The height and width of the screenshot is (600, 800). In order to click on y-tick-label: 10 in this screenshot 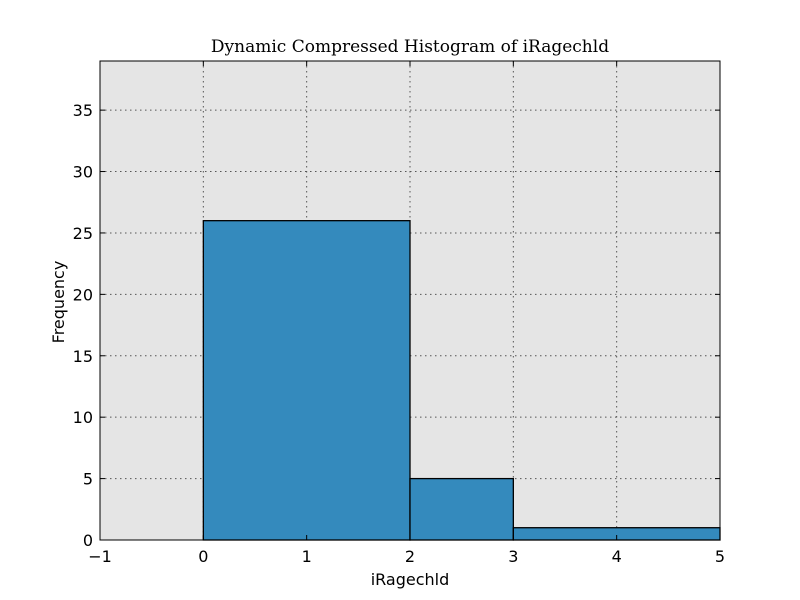, I will do `click(83, 417)`.